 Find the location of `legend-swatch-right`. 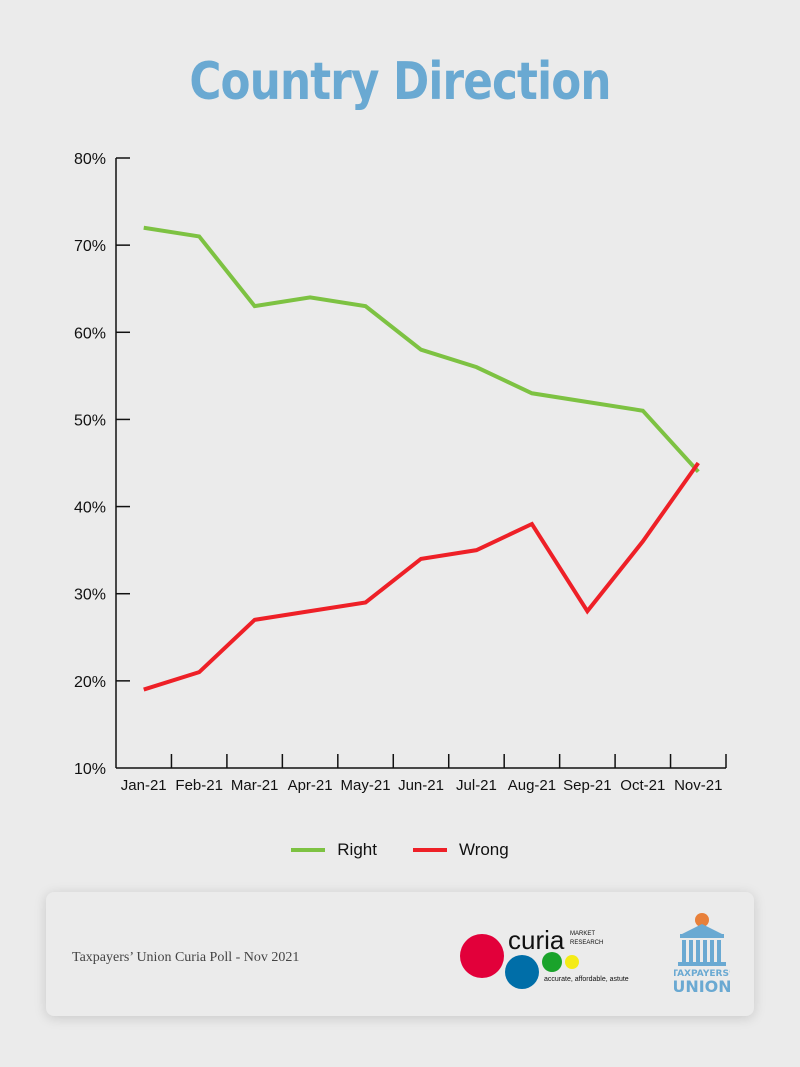

legend-swatch-right is located at coordinates (308, 850).